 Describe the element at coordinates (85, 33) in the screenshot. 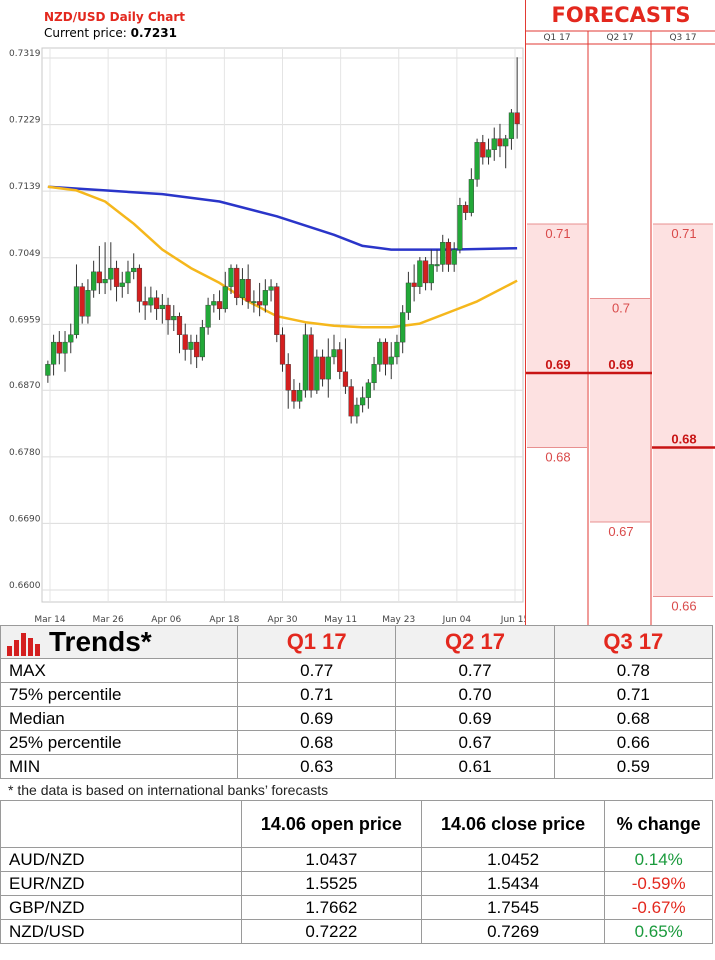

I see `price-label: Current price:` at that location.